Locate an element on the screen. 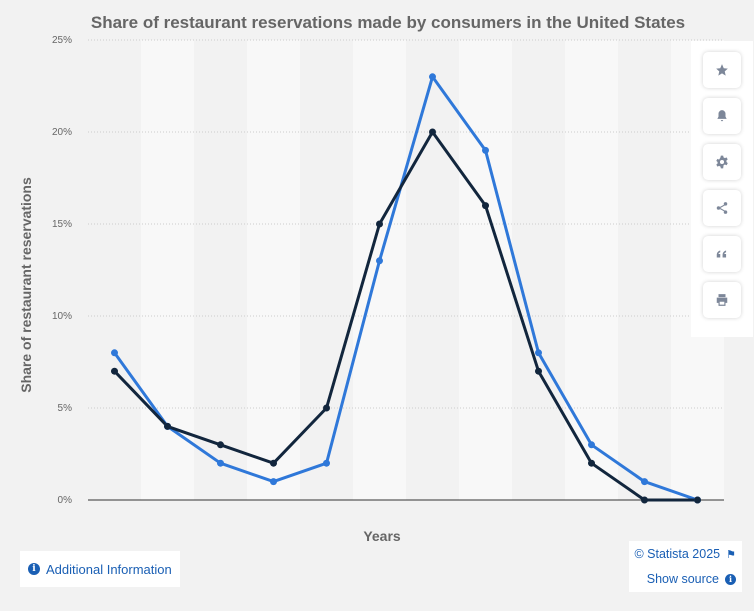 The image size is (754, 611). x-axis-title: Years is located at coordinates (382, 536).